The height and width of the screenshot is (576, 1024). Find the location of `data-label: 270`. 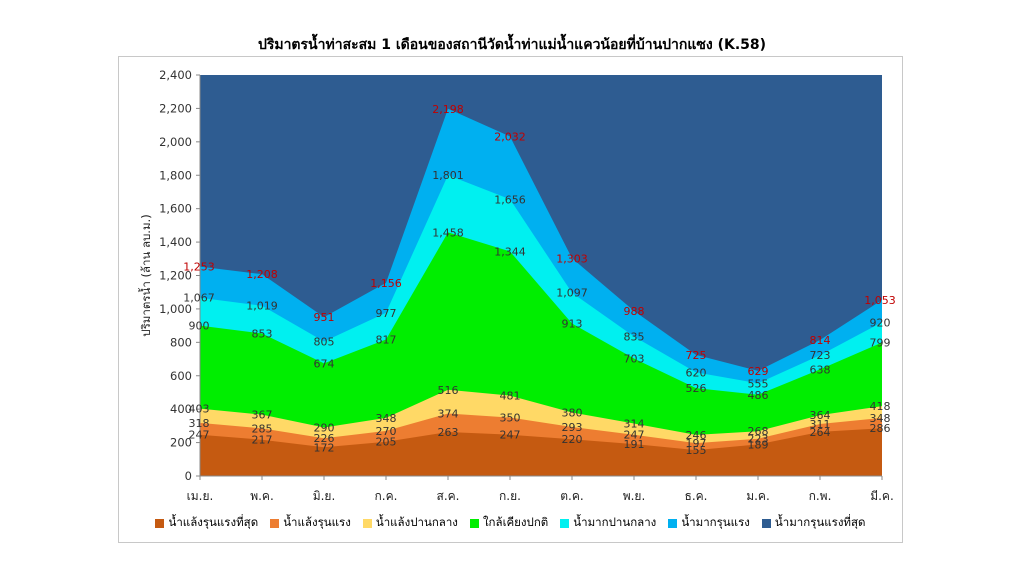

data-label: 270 is located at coordinates (386, 431).